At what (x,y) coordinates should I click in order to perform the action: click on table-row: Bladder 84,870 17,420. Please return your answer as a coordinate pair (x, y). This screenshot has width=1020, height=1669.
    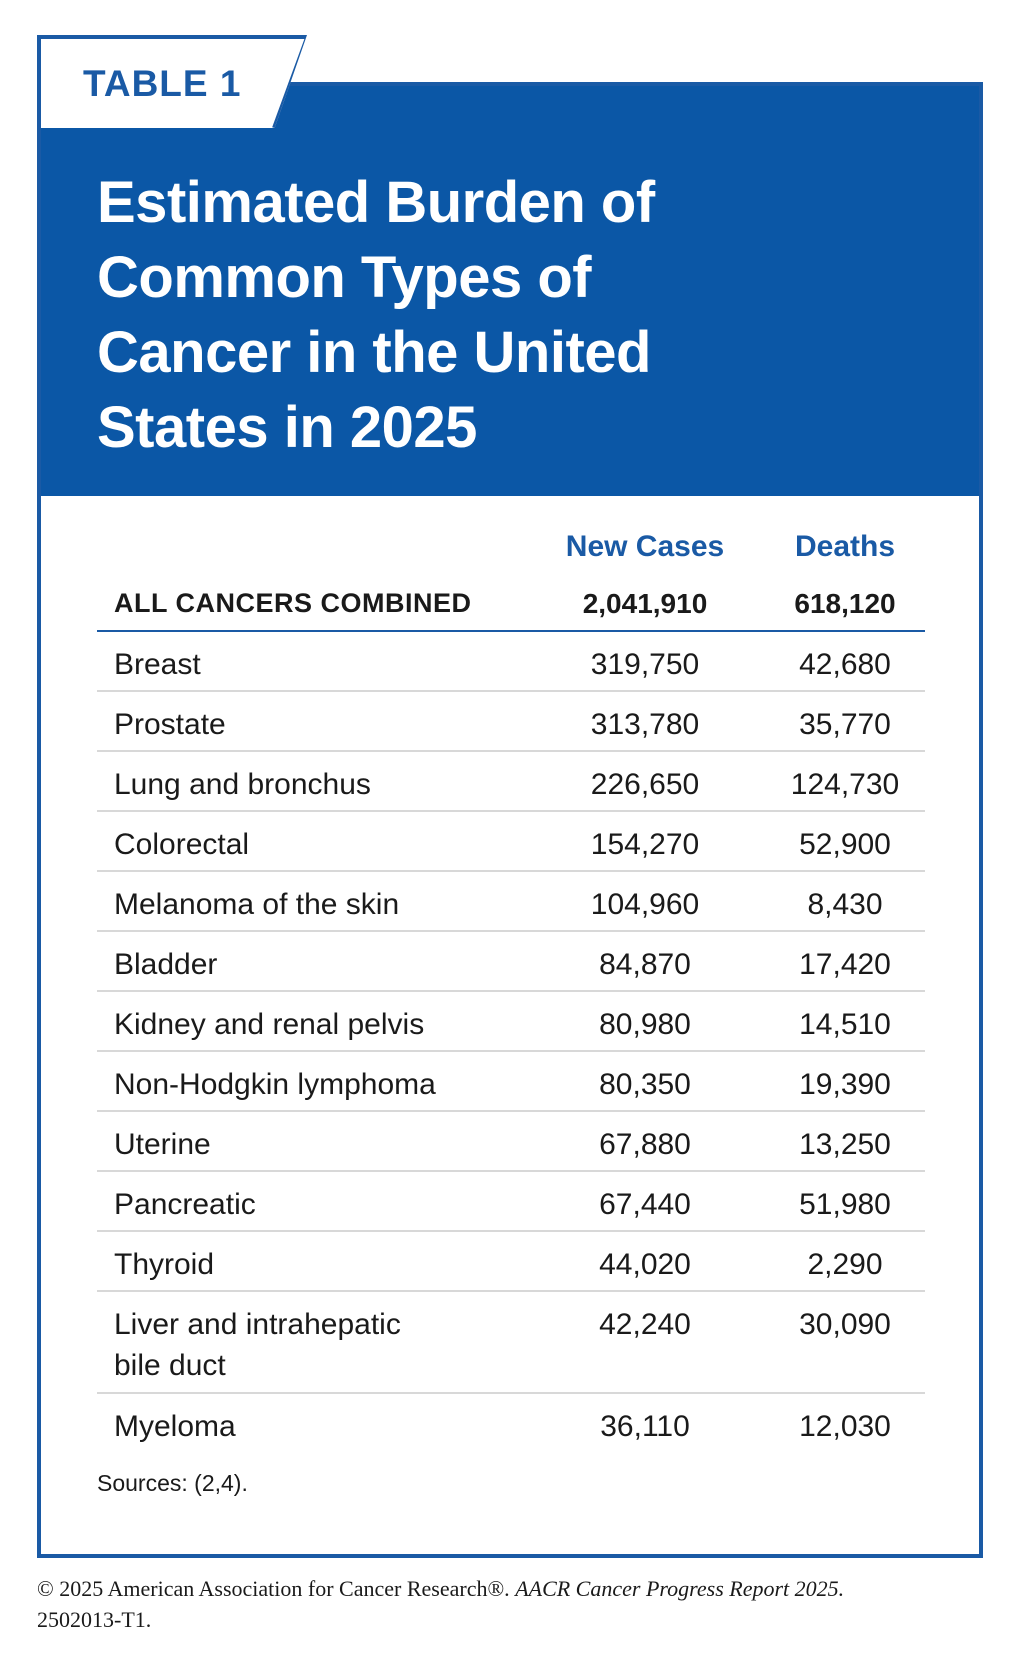
    Looking at the image, I should click on (511, 962).